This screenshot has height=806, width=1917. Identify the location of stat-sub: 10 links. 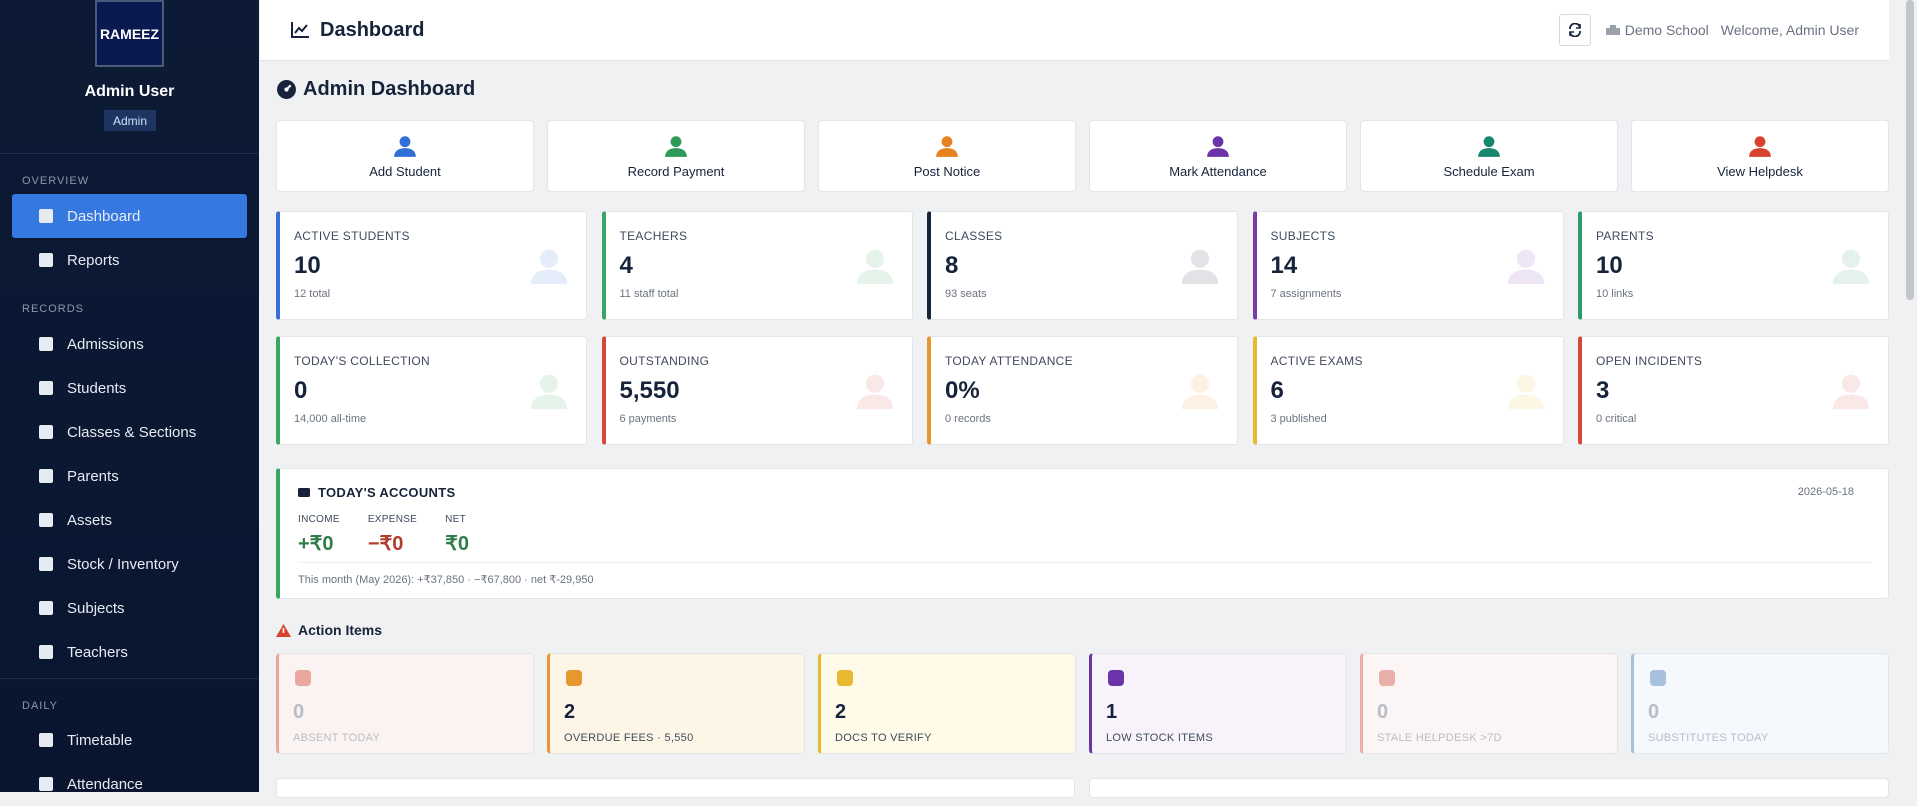
(1615, 294).